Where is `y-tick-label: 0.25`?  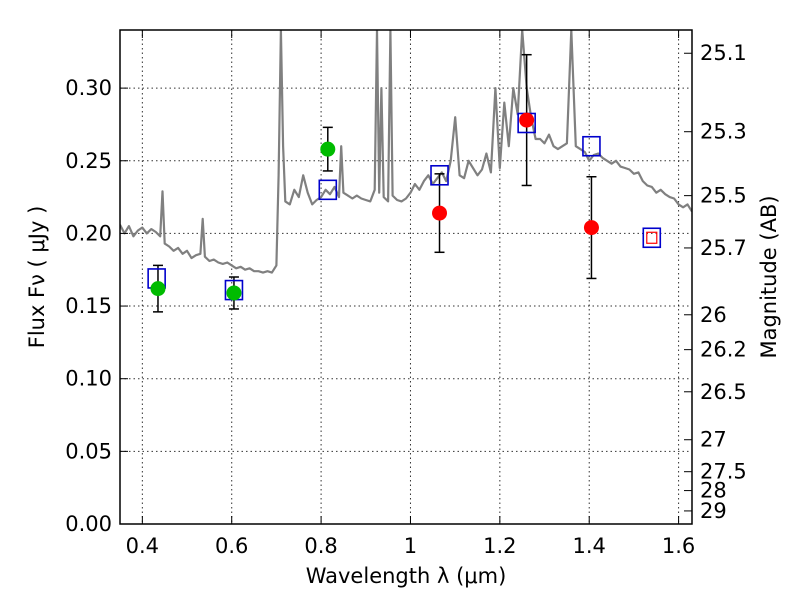
y-tick-label: 0.25 is located at coordinates (88, 161).